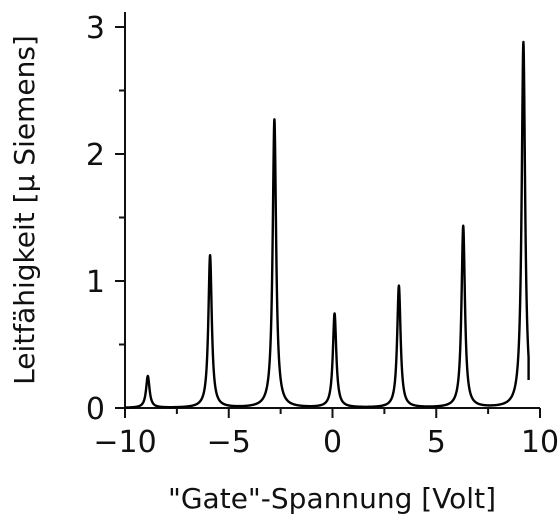  What do you see at coordinates (95, 409) in the screenshot?
I see `y-tick-label: 0` at bounding box center [95, 409].